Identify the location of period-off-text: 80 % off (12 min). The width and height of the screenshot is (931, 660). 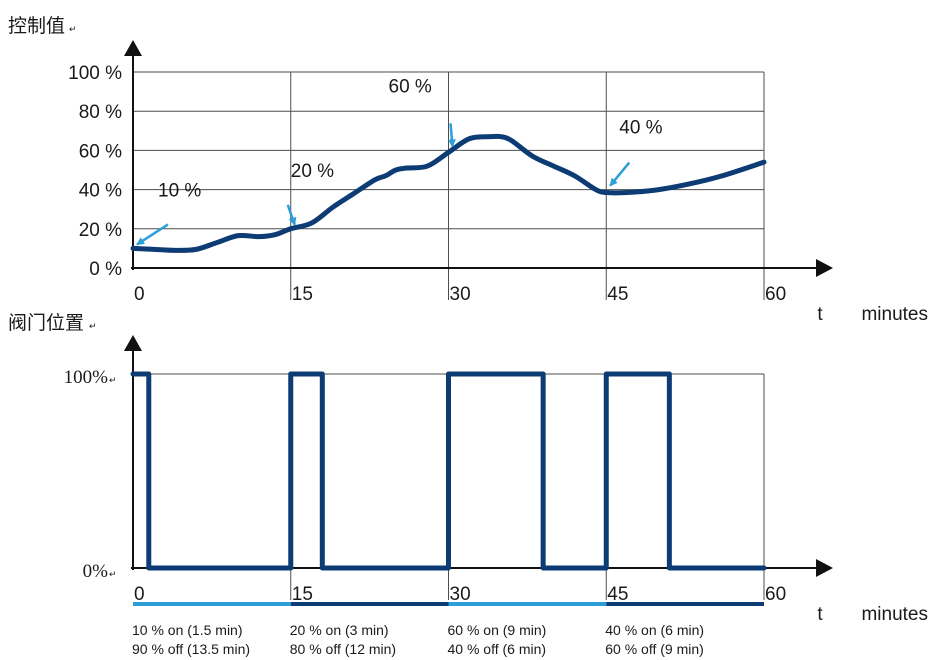
(343, 649).